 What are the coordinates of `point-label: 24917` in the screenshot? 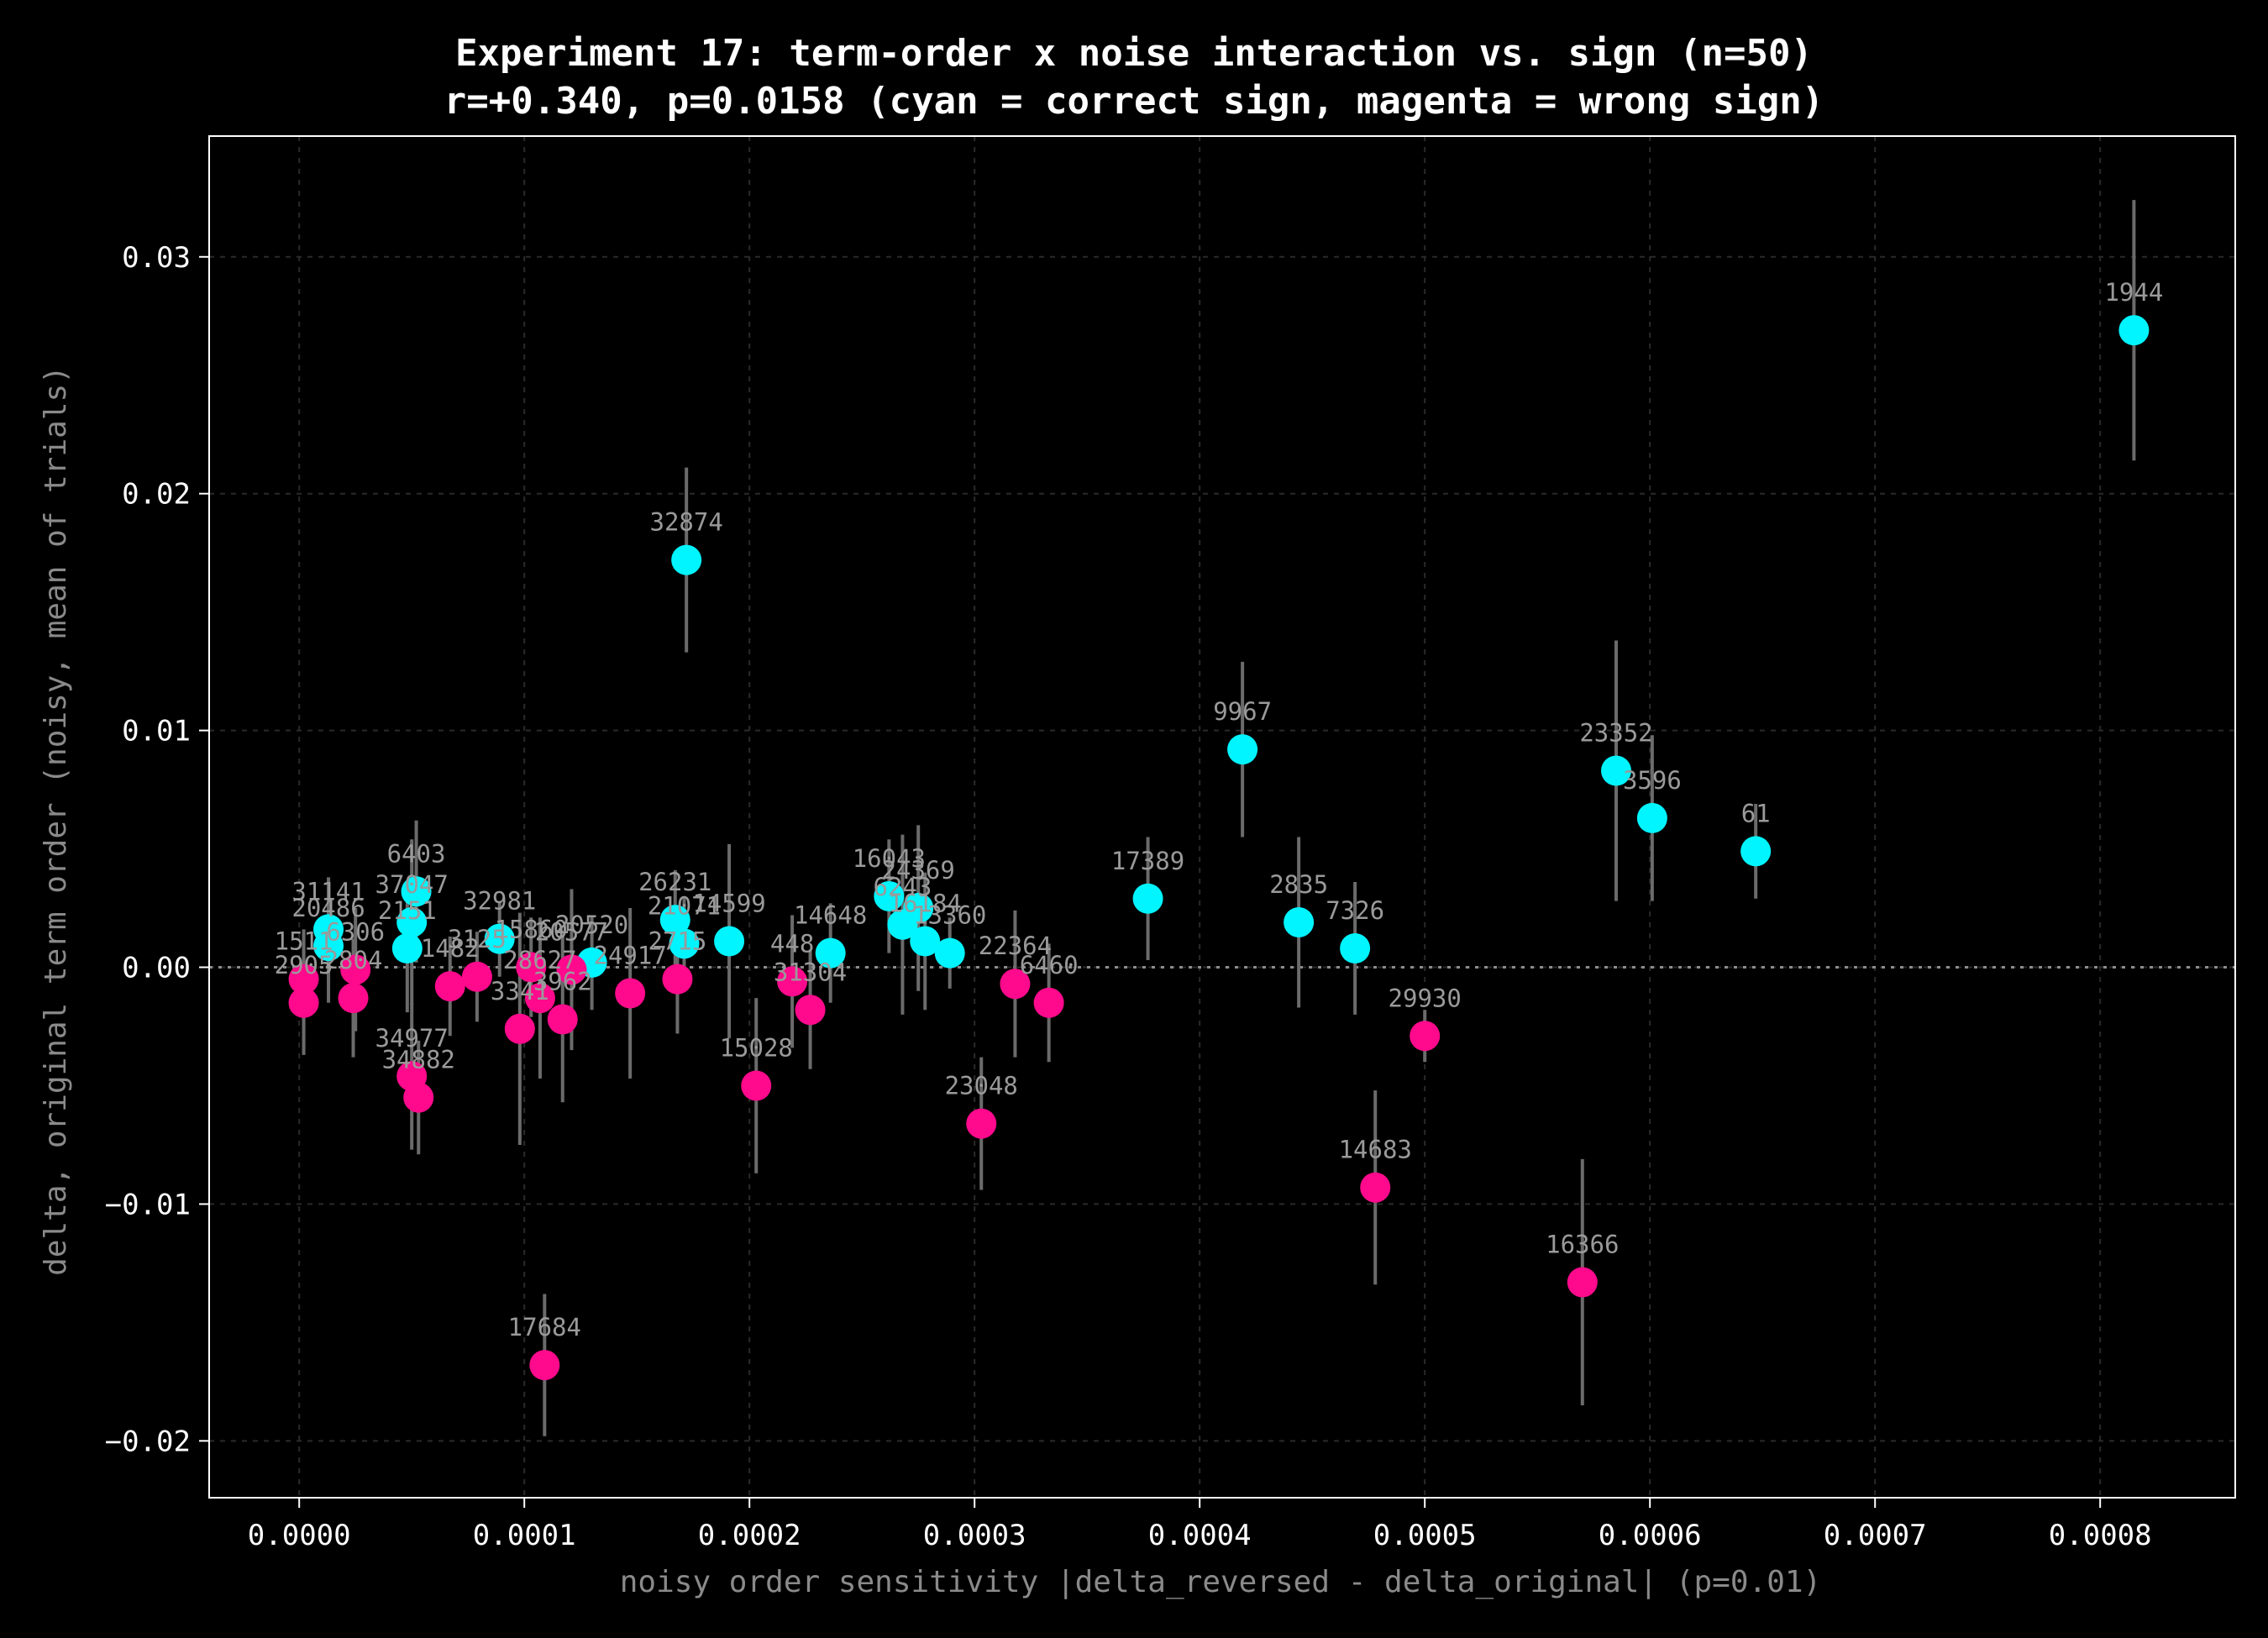 It's located at (630, 956).